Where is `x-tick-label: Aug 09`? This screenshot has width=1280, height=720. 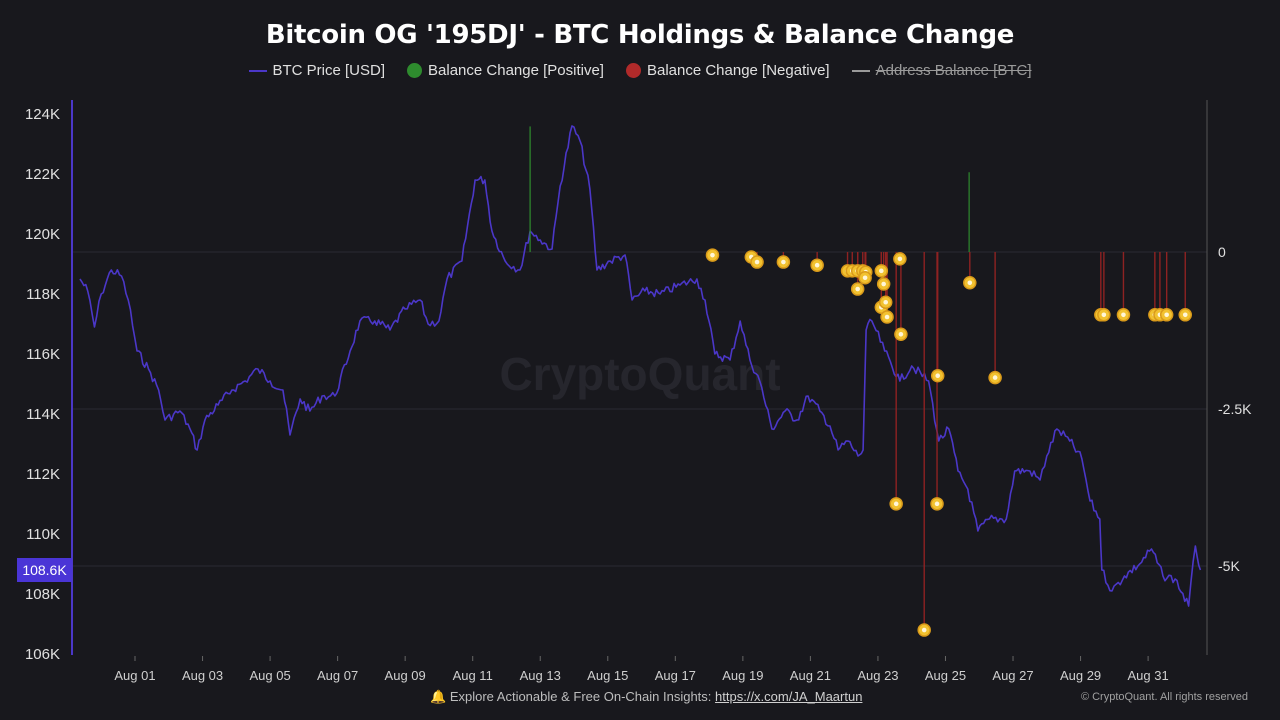 x-tick-label: Aug 09 is located at coordinates (405, 675).